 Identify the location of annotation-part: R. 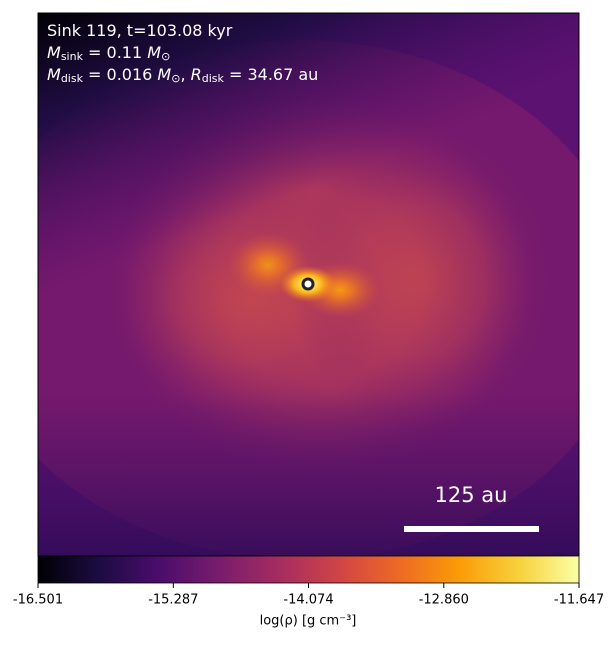
(196, 74).